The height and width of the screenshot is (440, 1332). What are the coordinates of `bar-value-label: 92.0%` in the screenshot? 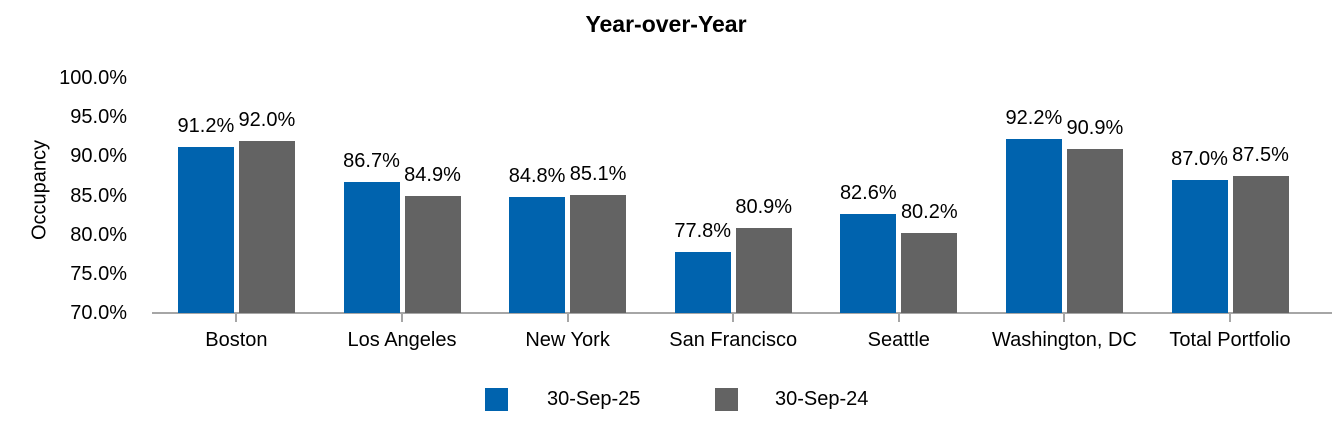 It's located at (267, 119).